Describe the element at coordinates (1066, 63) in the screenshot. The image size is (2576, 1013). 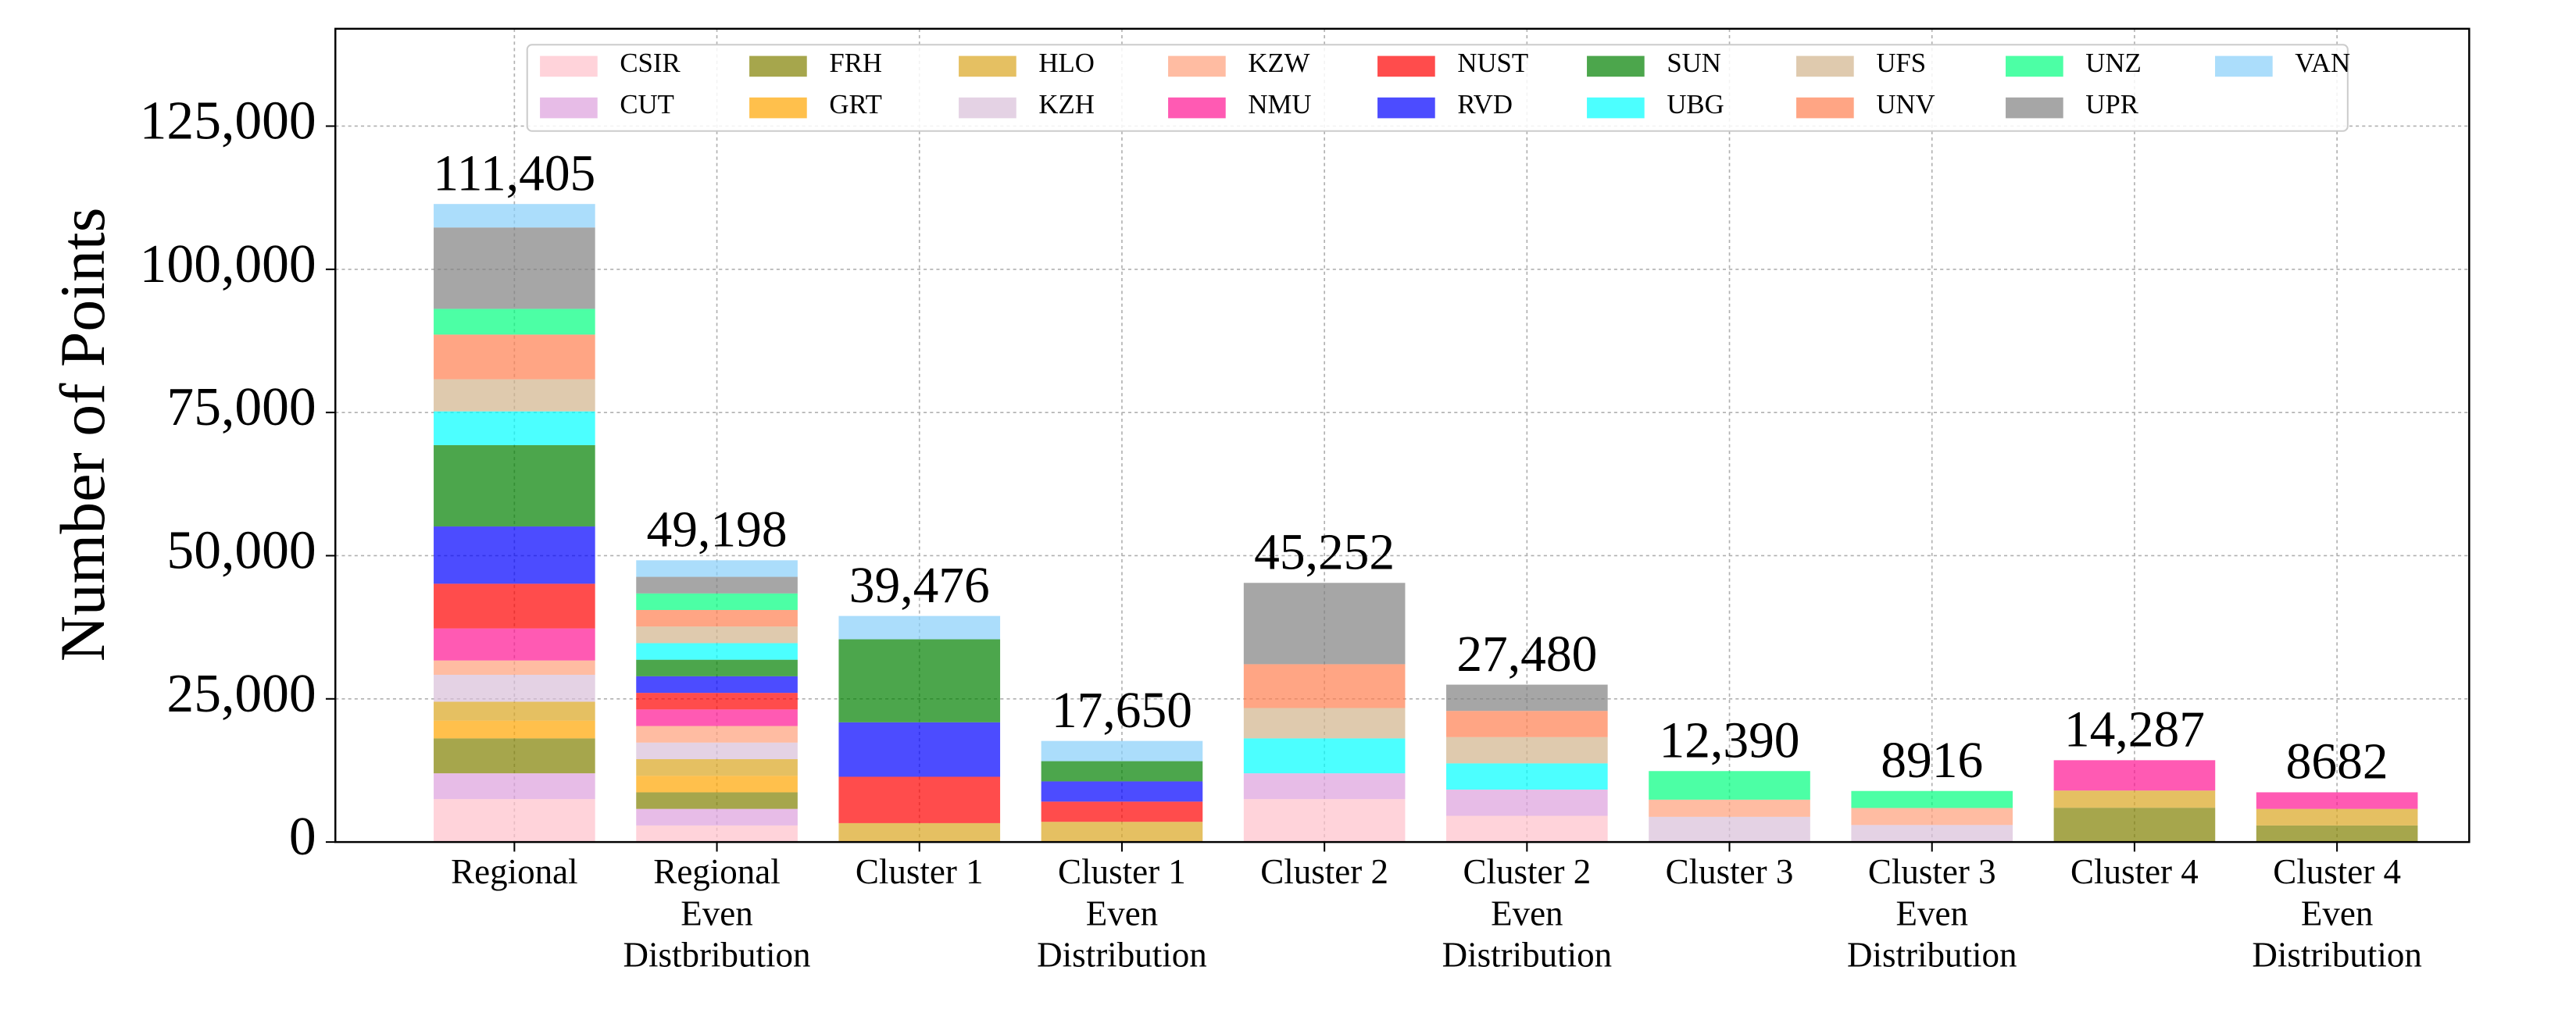
I see `legend-label: HLO` at that location.